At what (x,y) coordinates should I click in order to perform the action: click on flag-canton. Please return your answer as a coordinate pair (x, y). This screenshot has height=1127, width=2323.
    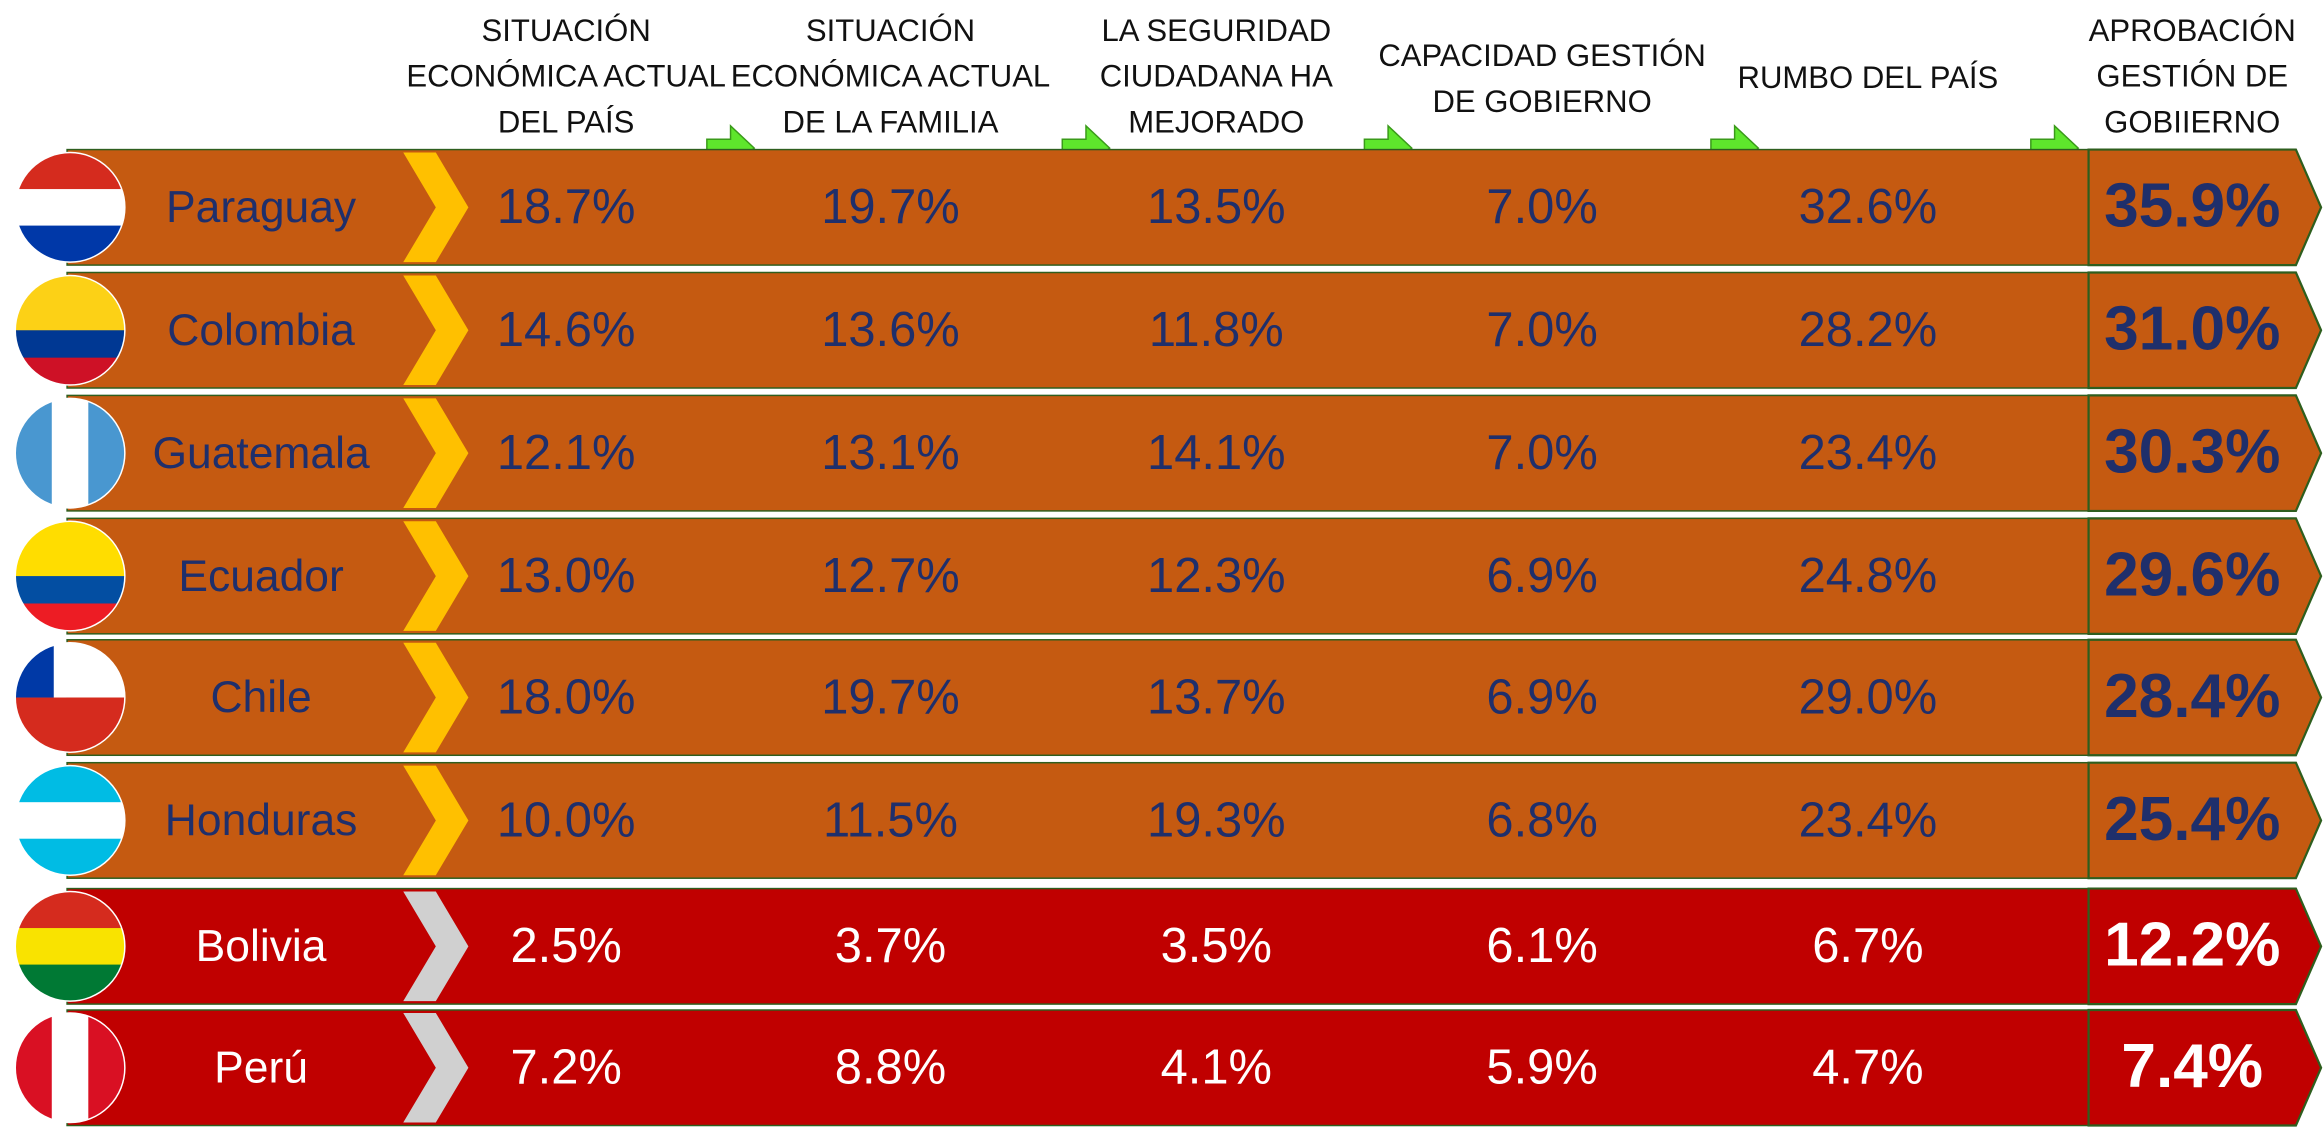
    Looking at the image, I should click on (34, 670).